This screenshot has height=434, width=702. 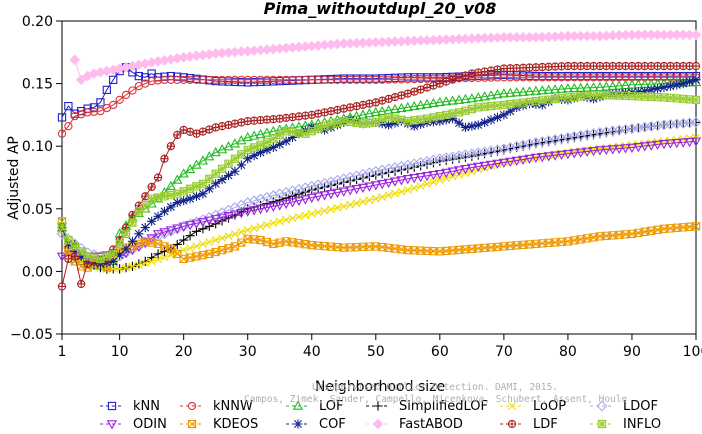 What do you see at coordinates (380, 387) in the screenshot?
I see `x-axis-label: Neighborhood size` at bounding box center [380, 387].